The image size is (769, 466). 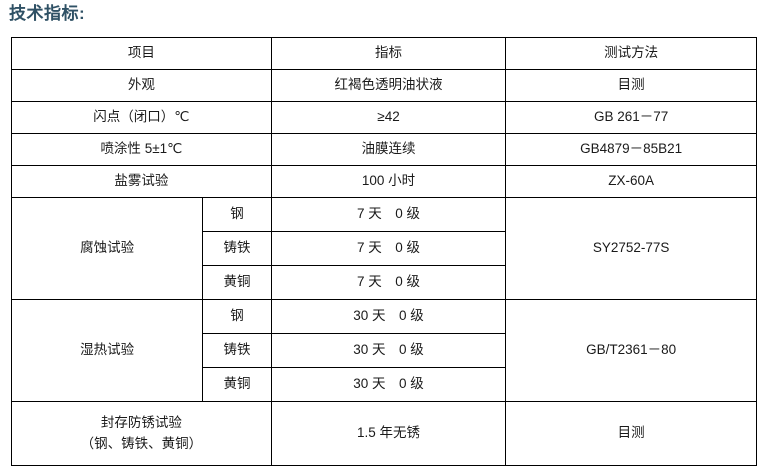 What do you see at coordinates (631, 117) in the screenshot?
I see `cell-method: GB 261－77` at bounding box center [631, 117].